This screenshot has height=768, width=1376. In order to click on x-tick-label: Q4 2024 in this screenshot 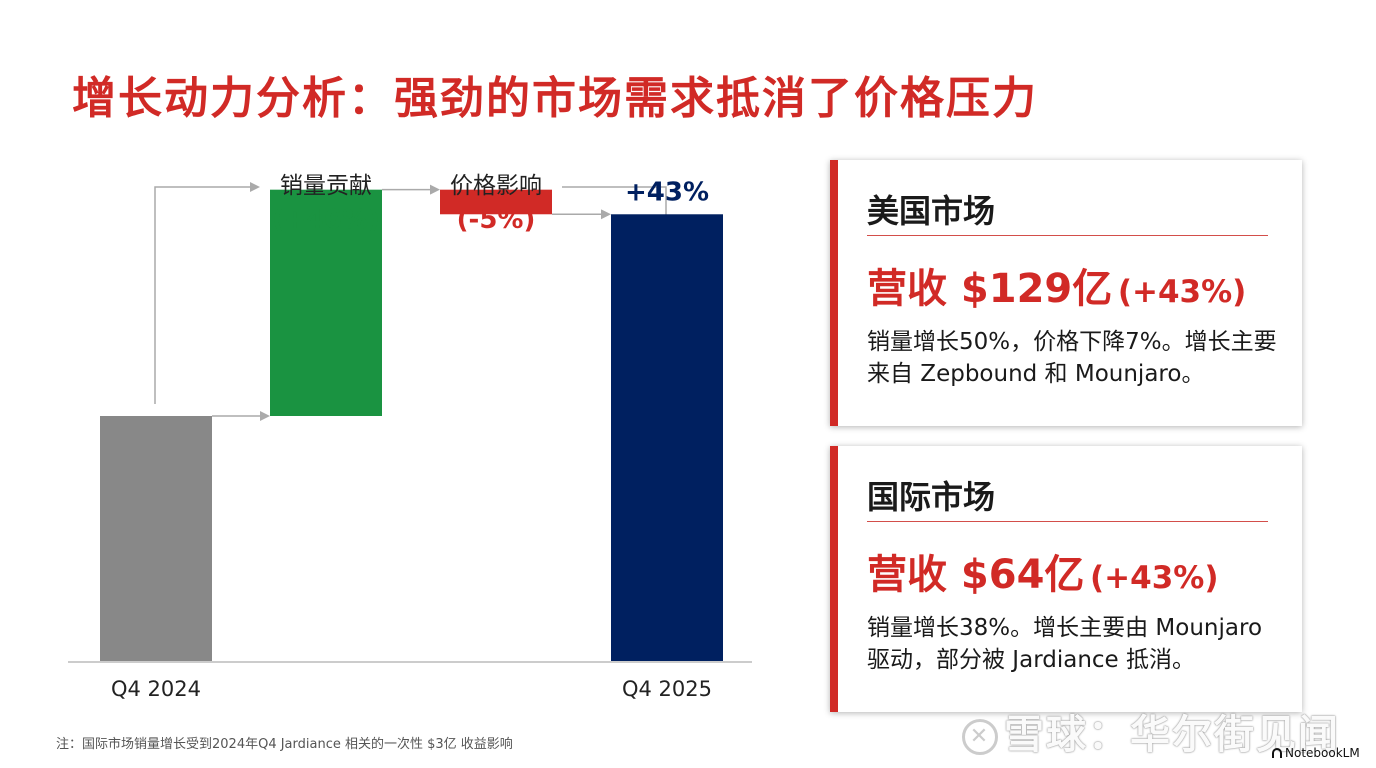, I will do `click(156, 689)`.